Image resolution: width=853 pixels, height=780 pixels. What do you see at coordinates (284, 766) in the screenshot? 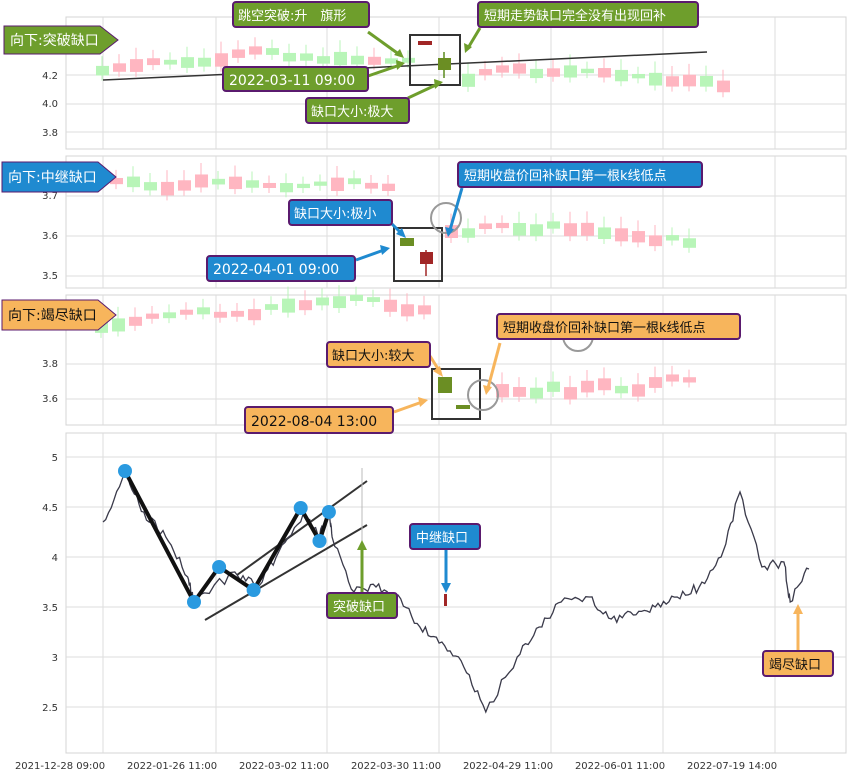
I see `x-tick-label: 2022-03-02 11:00` at bounding box center [284, 766].